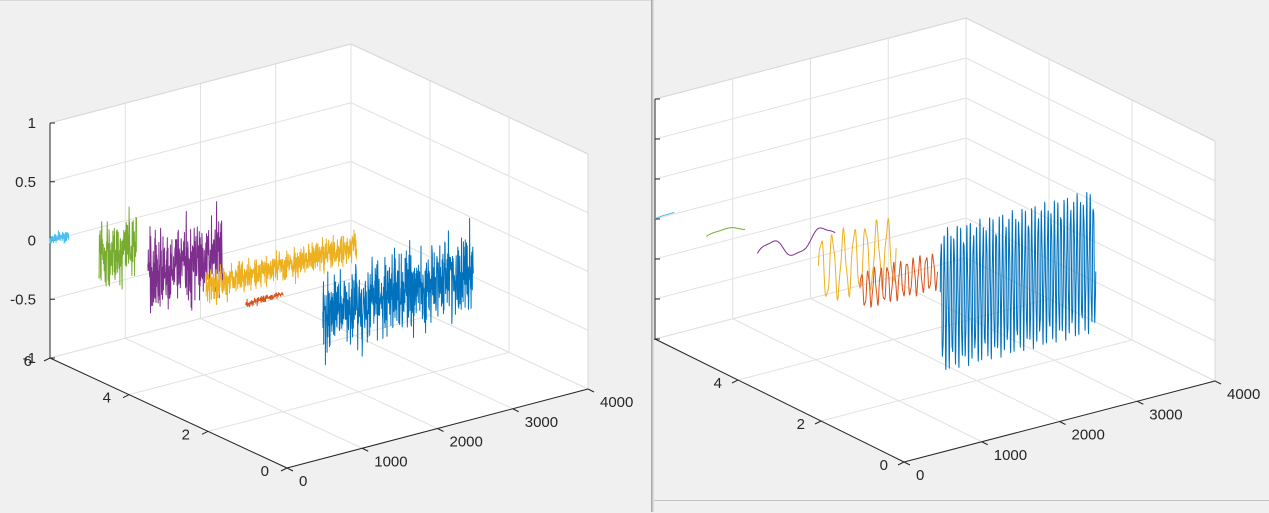 Image resolution: width=1269 pixels, height=513 pixels. I want to click on z-tick-label: -1, so click(29, 358).